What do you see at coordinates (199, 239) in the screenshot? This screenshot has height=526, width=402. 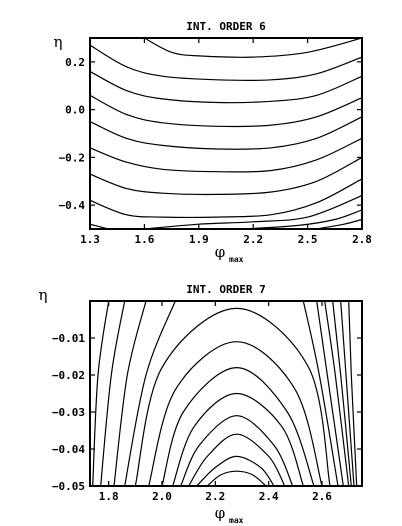 I see `x-tick-label: 1.9` at bounding box center [199, 239].